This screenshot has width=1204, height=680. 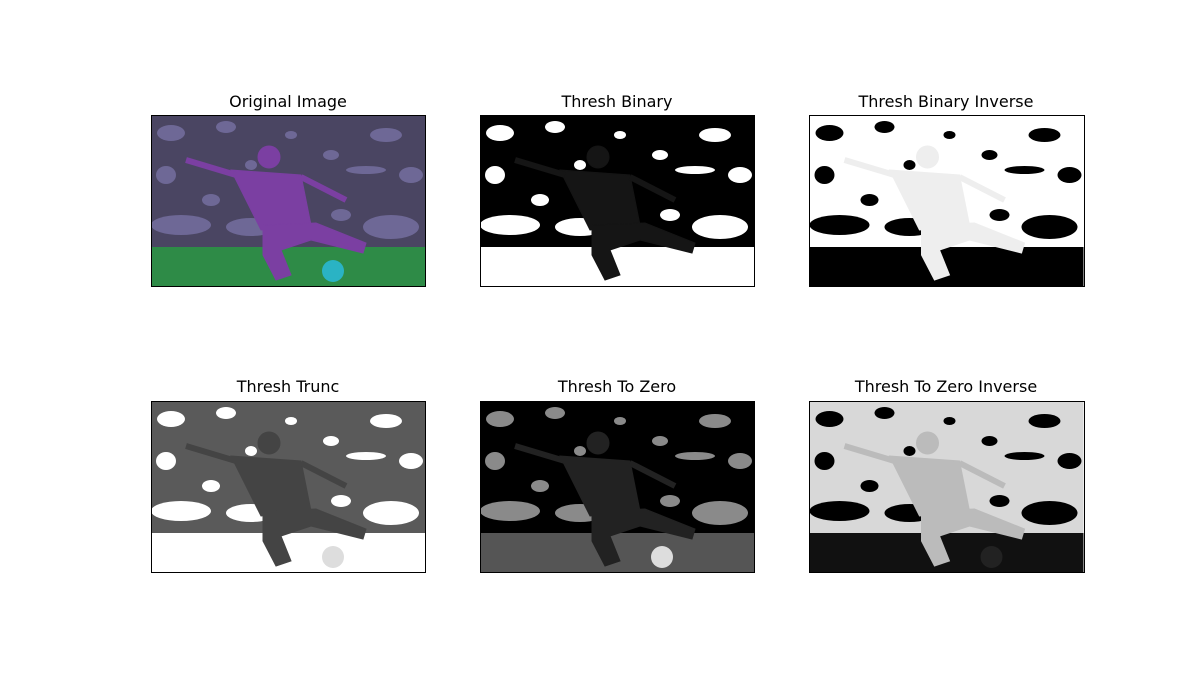 I want to click on panel: Thresh Binary, so click(x=617, y=189).